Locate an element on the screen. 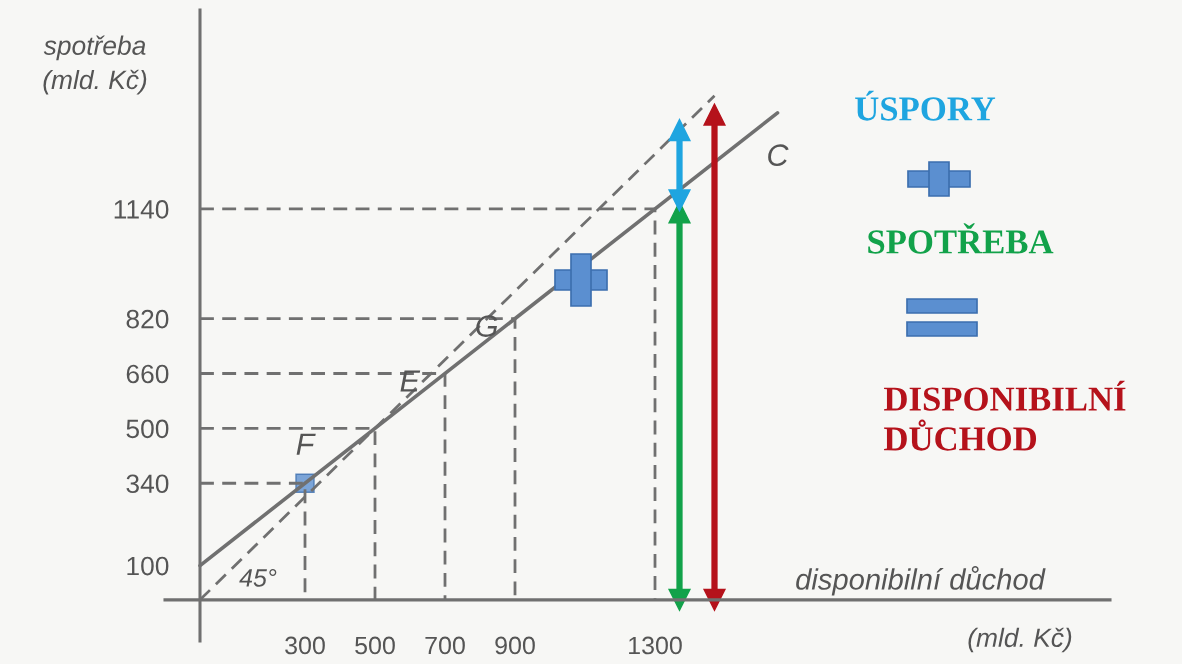  annotation: (mld. Kč) is located at coordinates (1020, 640).